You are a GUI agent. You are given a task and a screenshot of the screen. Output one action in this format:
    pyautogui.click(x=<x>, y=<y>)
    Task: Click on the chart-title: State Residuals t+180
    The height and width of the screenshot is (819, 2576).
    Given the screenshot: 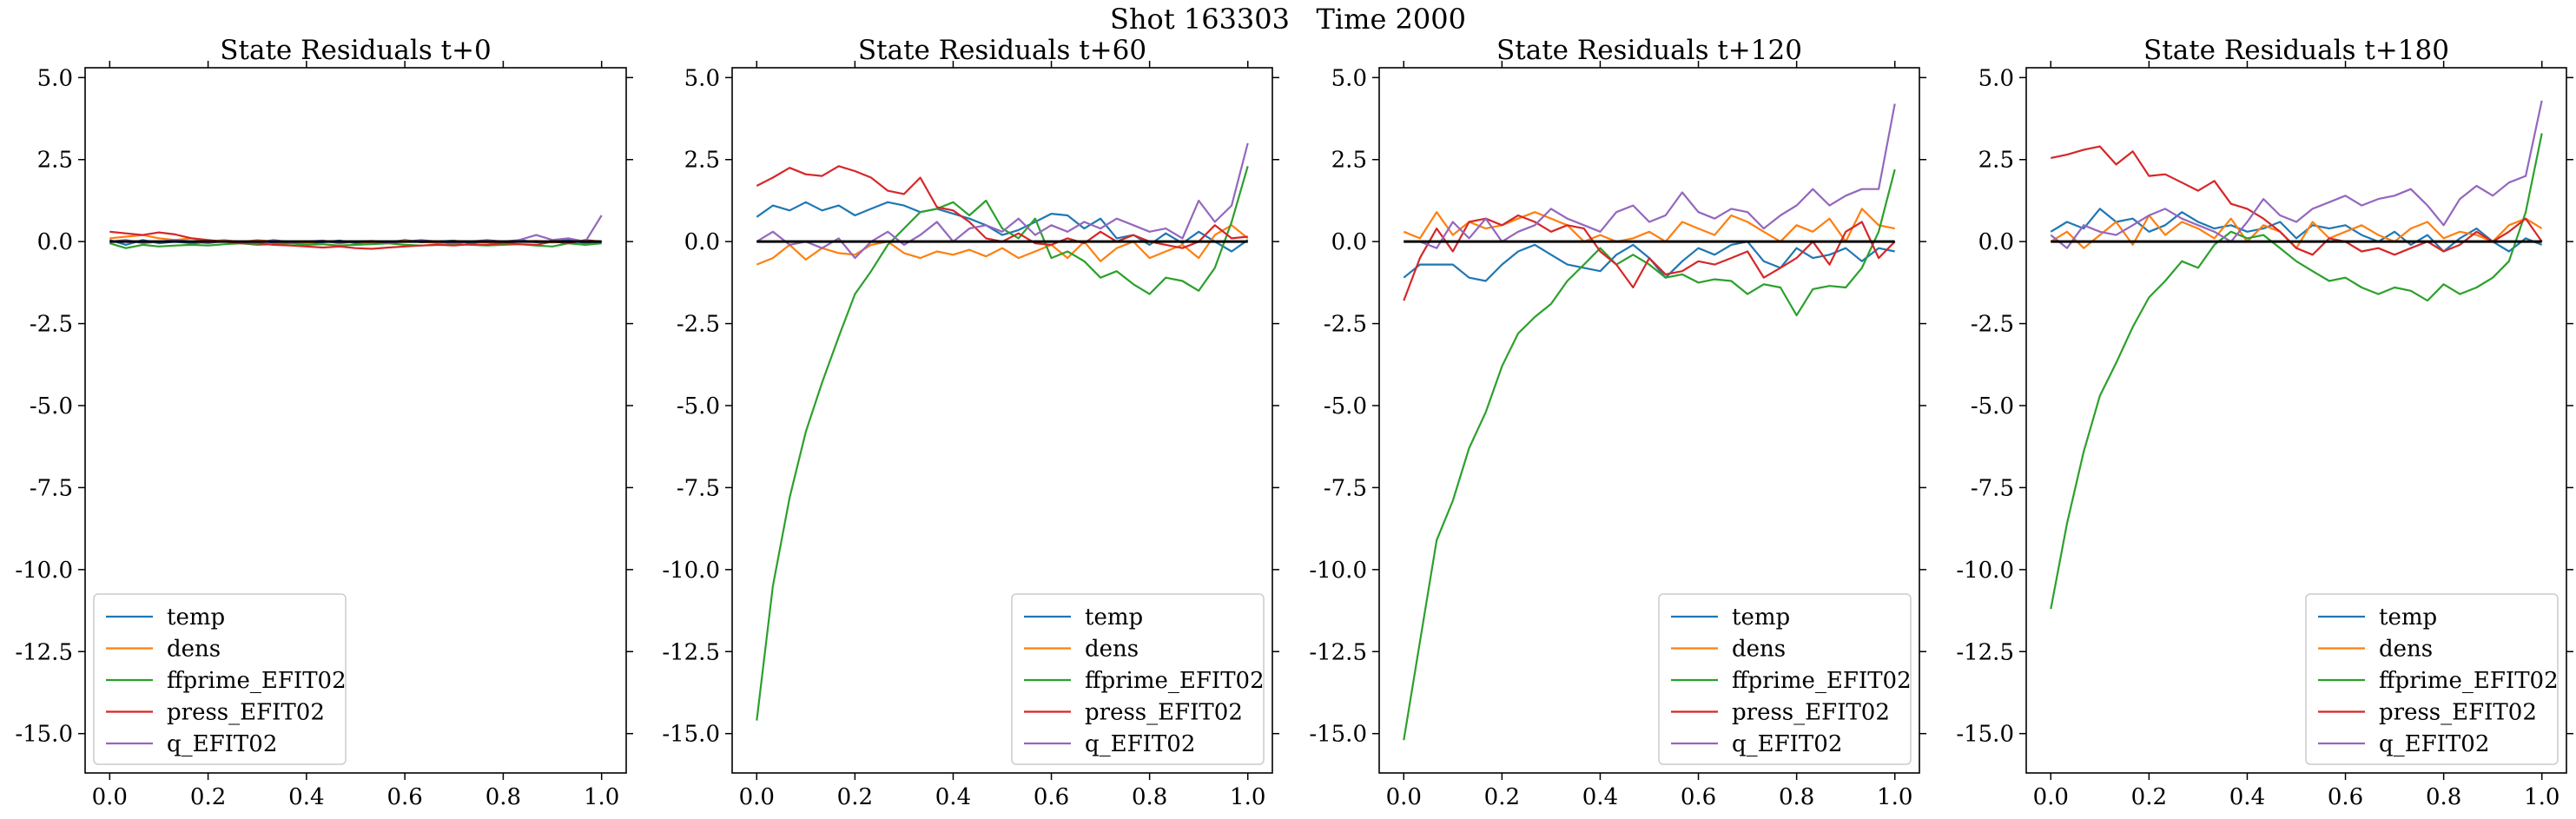 What is the action you would take?
    pyautogui.click(x=2296, y=50)
    